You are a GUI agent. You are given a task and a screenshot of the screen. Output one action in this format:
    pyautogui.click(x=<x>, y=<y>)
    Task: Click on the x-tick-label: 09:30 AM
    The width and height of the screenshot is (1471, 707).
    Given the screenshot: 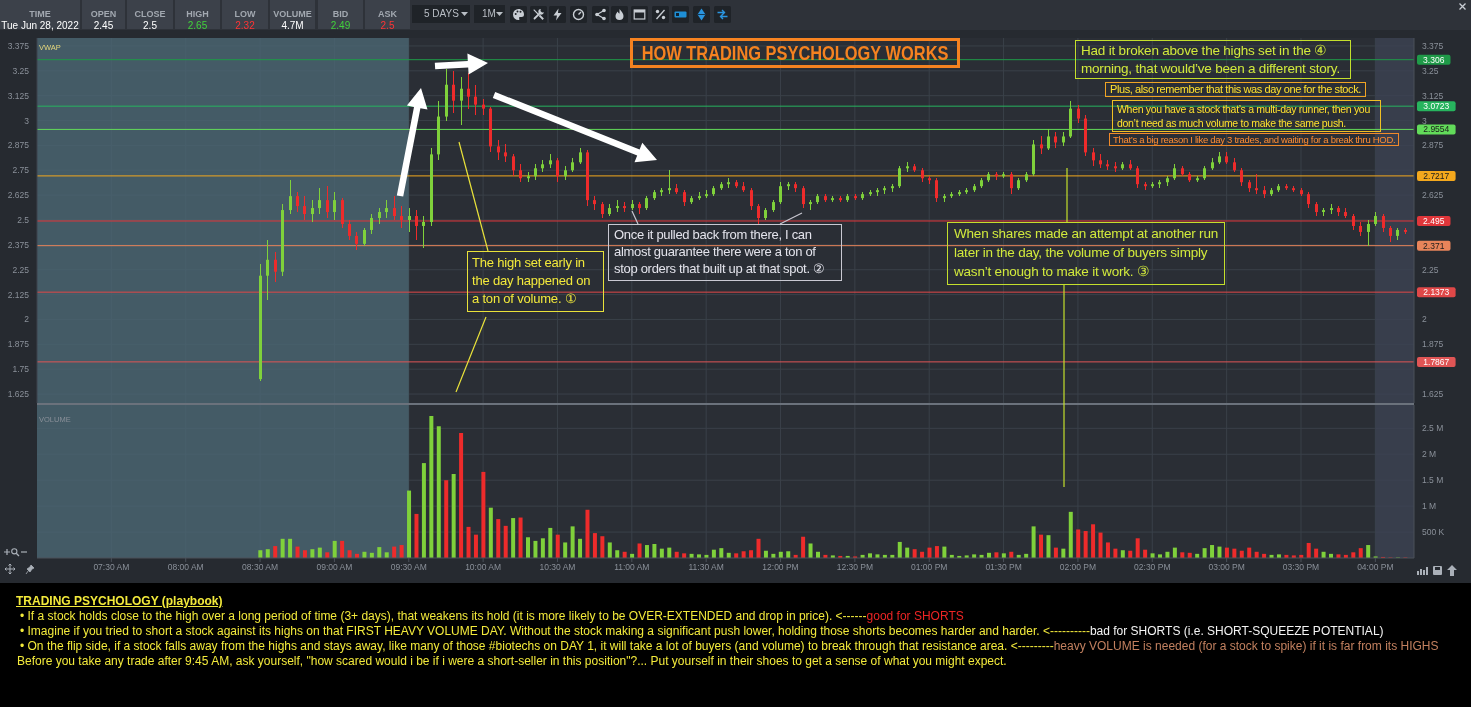 What is the action you would take?
    pyautogui.click(x=408, y=567)
    